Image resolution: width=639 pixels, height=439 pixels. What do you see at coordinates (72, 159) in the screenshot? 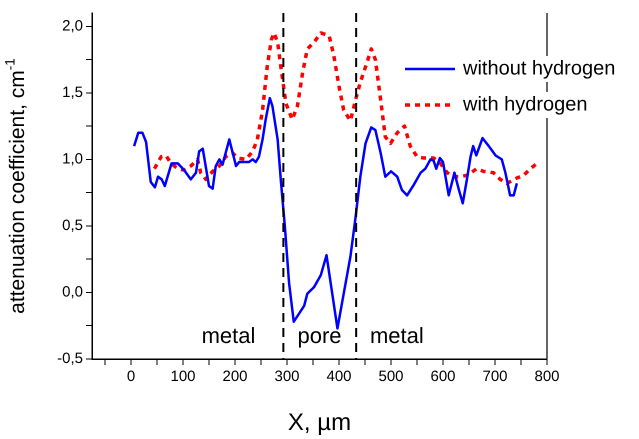
I see `y-tick-label: 1,0` at bounding box center [72, 159].